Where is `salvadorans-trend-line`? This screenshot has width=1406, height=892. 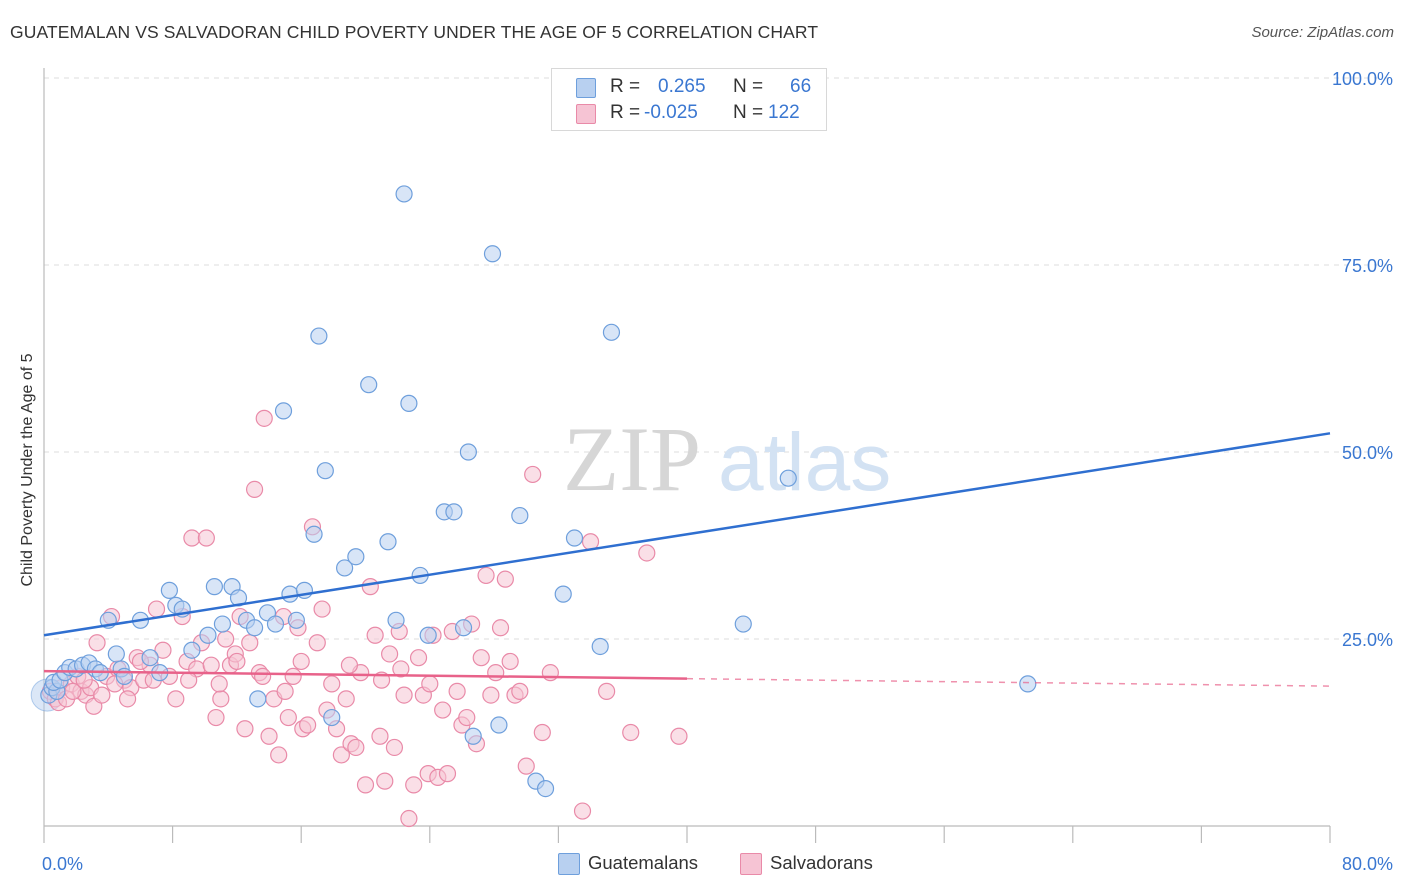
salvadorans-trend-line is located at coordinates (365, 674).